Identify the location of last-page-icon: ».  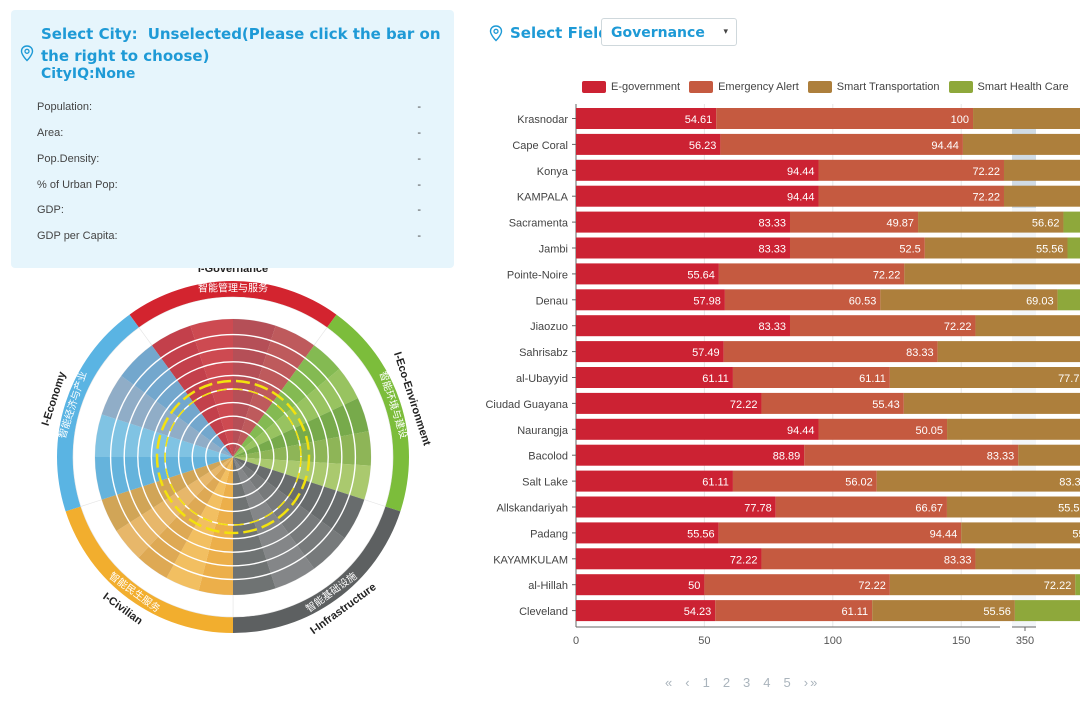
(814, 682).